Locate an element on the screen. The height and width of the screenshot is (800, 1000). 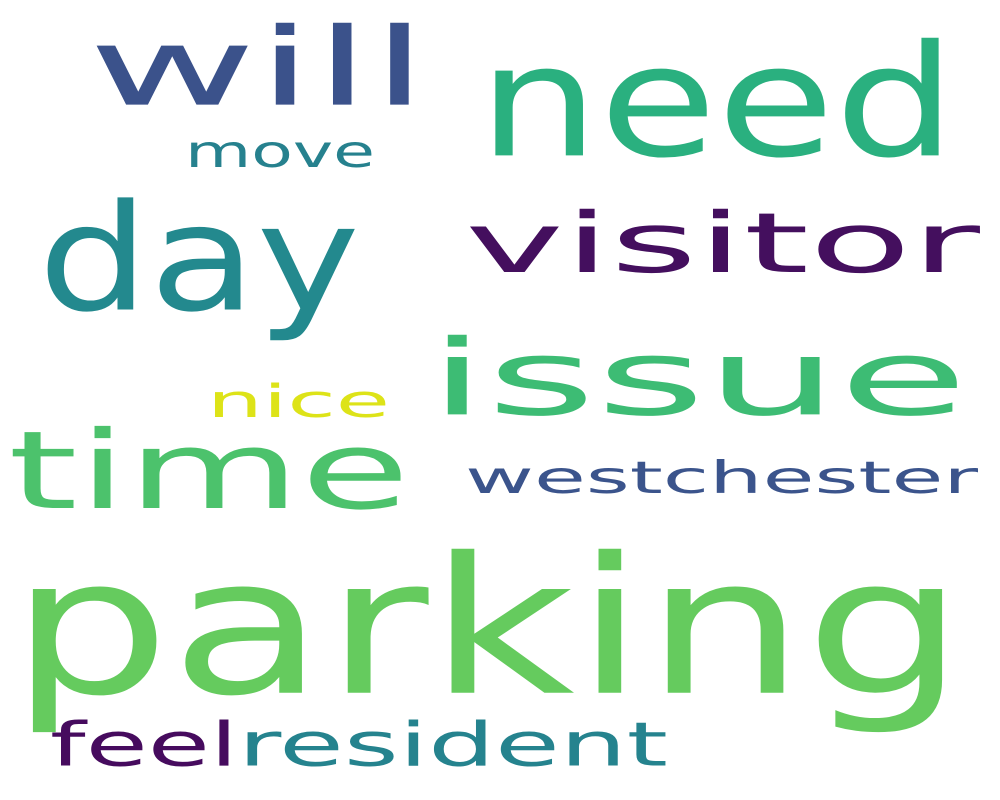
word-will: will is located at coordinates (258, 67).